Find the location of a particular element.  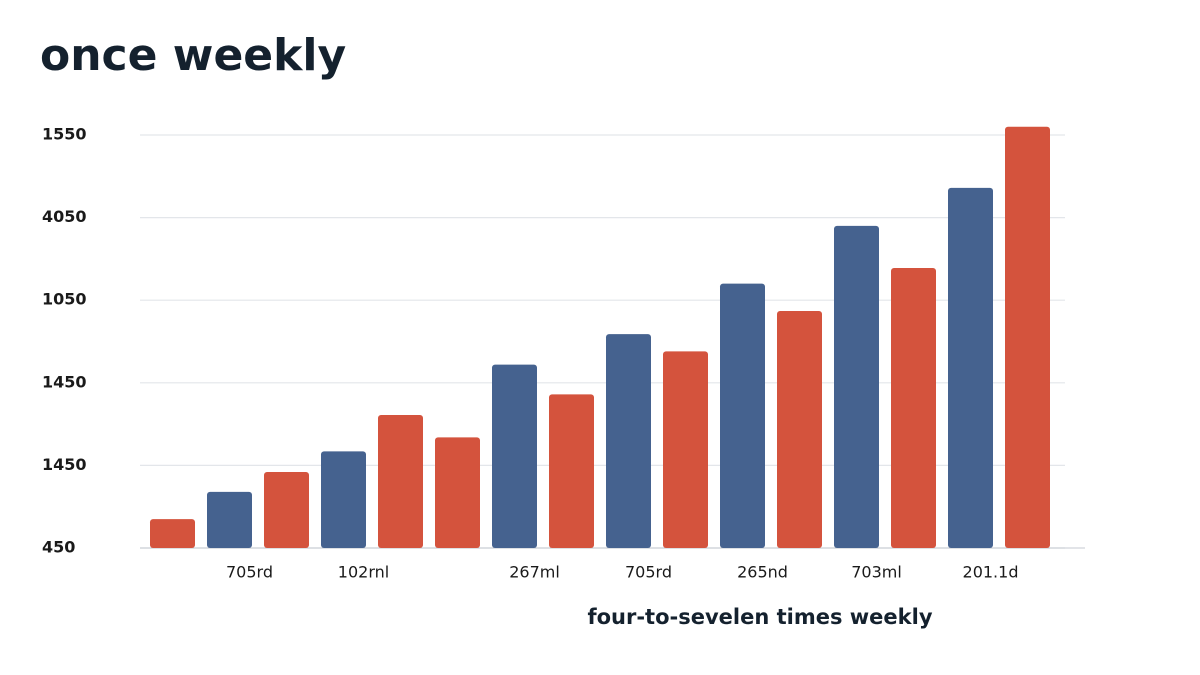

x-tick-label: 267ml is located at coordinates (534, 572).